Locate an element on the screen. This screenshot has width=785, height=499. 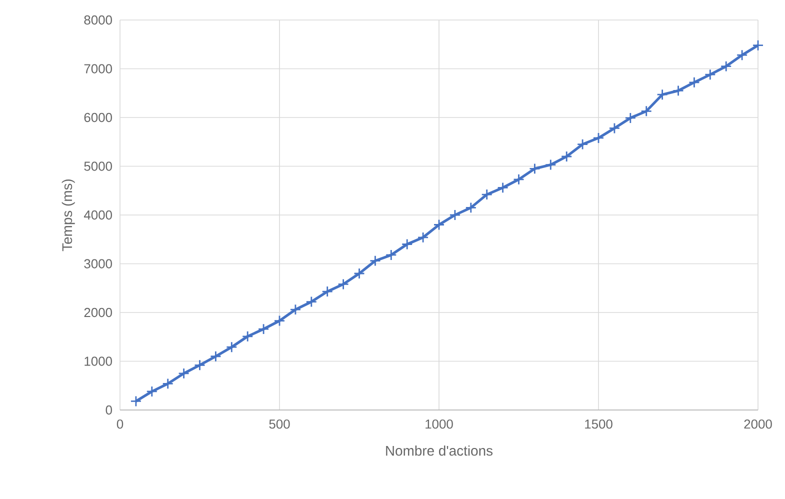
y-tick-label: 0 is located at coordinates (109, 410).